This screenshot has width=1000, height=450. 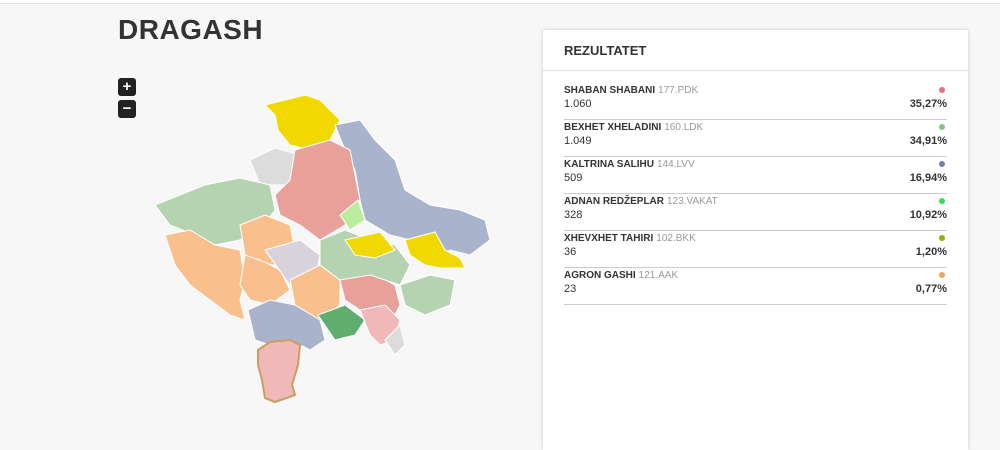 I want to click on percent: 16,94%, so click(x=928, y=178).